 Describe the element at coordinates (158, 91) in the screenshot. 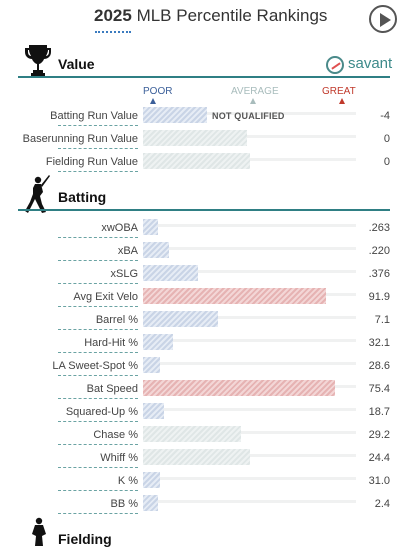

I see `scale-poor-label: POOR` at that location.